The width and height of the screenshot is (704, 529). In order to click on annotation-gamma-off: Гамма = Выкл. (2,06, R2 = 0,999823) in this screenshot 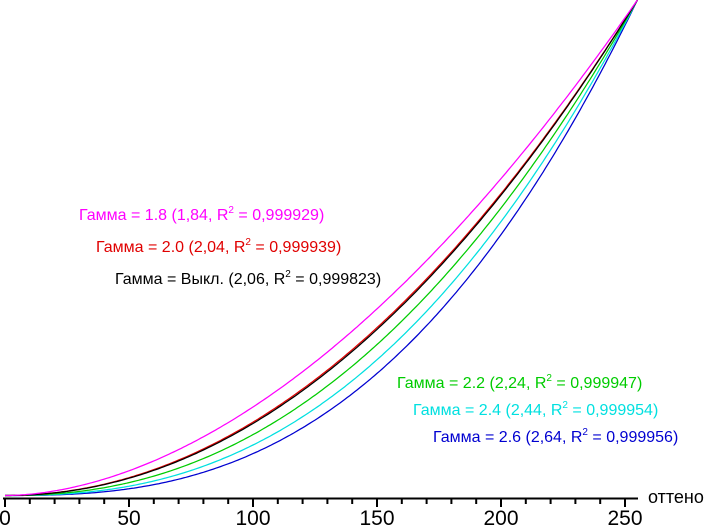, I will do `click(248, 278)`.